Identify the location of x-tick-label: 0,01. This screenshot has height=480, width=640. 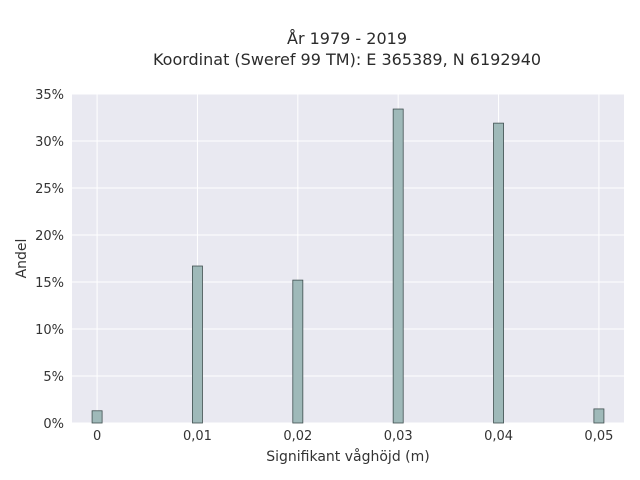
(197, 436).